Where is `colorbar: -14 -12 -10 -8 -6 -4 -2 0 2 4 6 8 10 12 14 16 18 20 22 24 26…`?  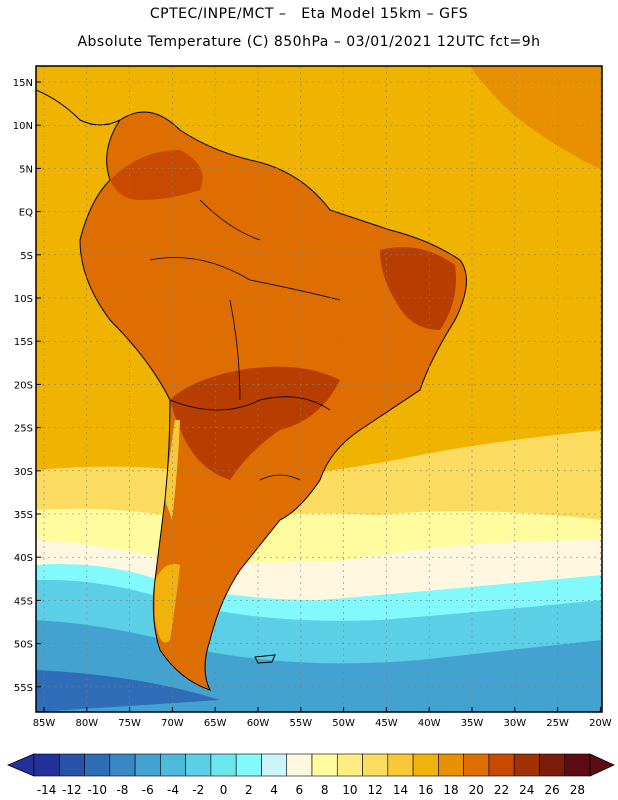 colorbar: -14 -12 -10 -8 -6 -4 -2 0 2 4 6 8 10 12 14 16 18 20 22 24 26… is located at coordinates (310, 775).